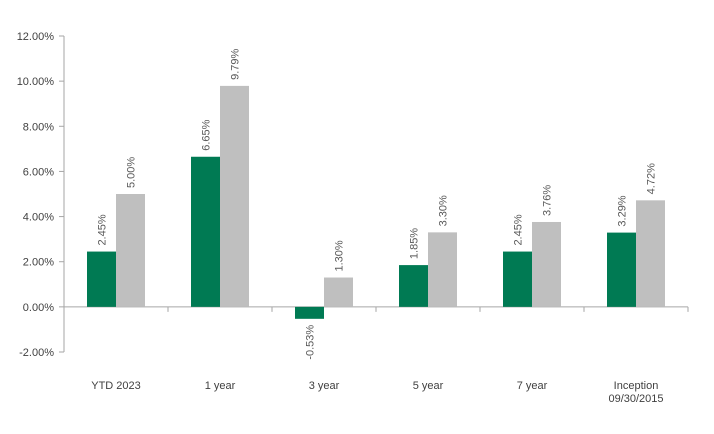  I want to click on data-label: 4.72%, so click(652, 178).